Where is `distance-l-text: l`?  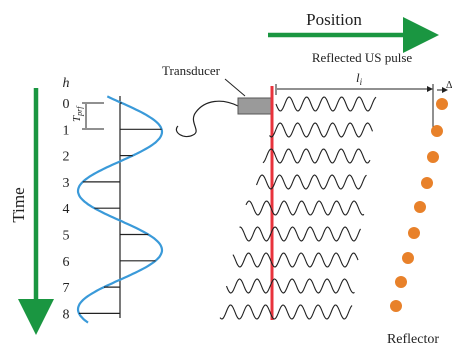
distance-l-text: l is located at coordinates (358, 77).